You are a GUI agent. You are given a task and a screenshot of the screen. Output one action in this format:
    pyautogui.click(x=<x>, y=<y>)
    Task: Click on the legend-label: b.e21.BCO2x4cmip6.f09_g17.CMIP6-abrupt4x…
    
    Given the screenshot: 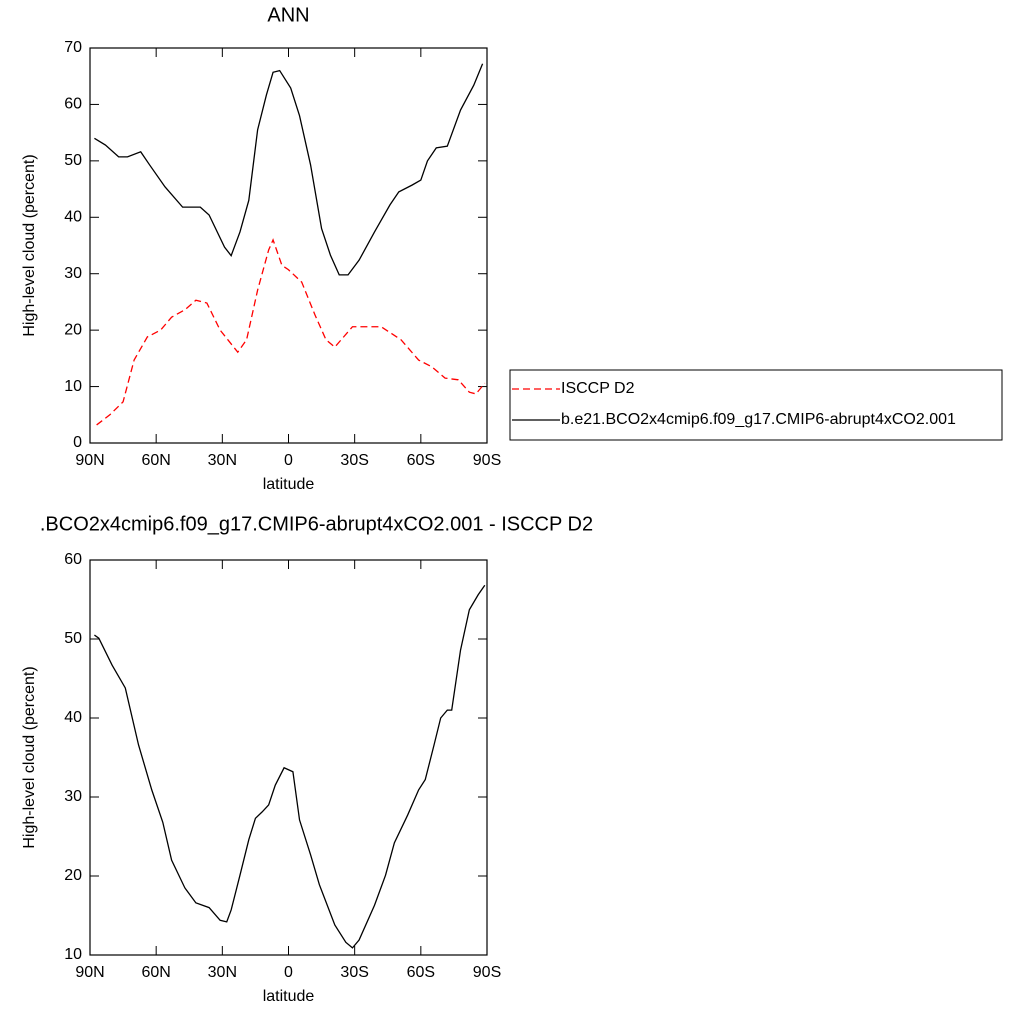 What is the action you would take?
    pyautogui.click(x=758, y=419)
    